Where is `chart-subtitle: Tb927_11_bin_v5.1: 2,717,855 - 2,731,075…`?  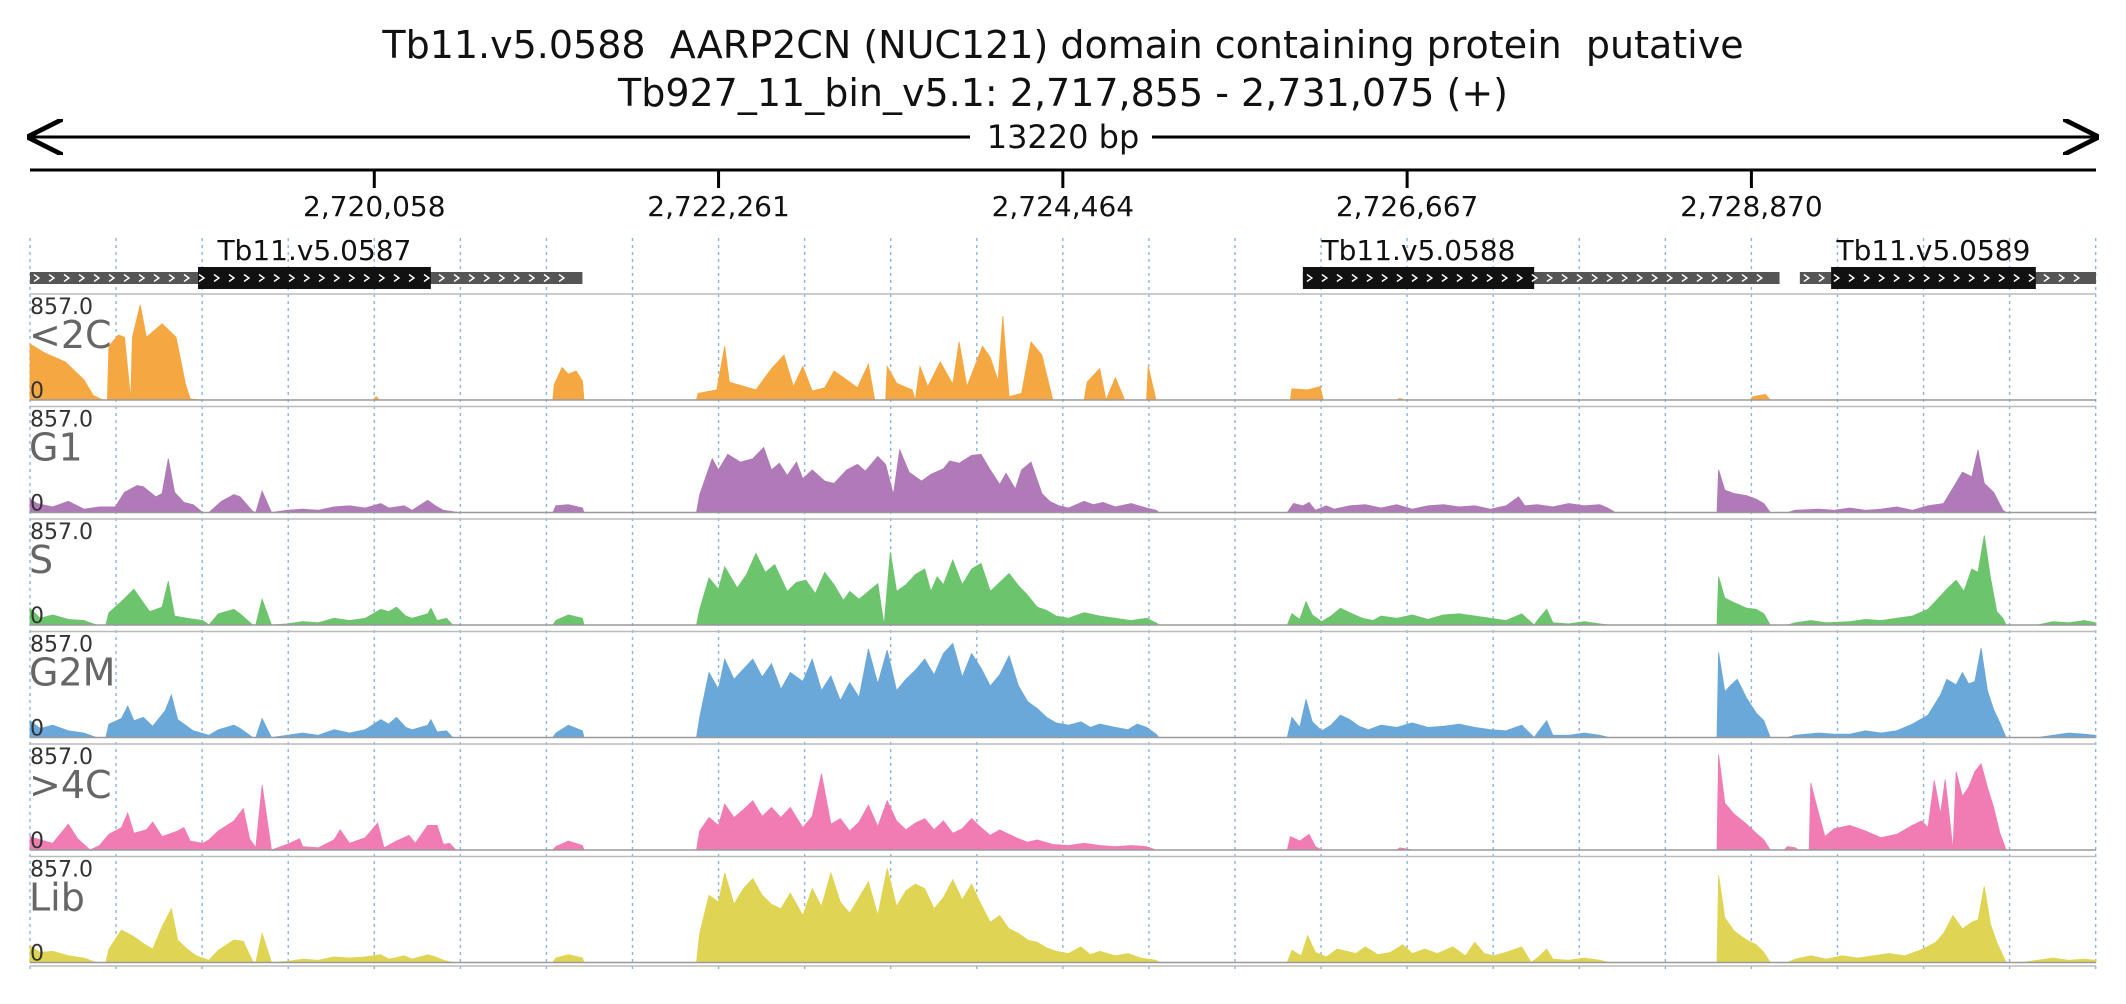 chart-subtitle: Tb927_11_bin_v5.1: 2,717,855 - 2,731,075… is located at coordinates (1062, 93).